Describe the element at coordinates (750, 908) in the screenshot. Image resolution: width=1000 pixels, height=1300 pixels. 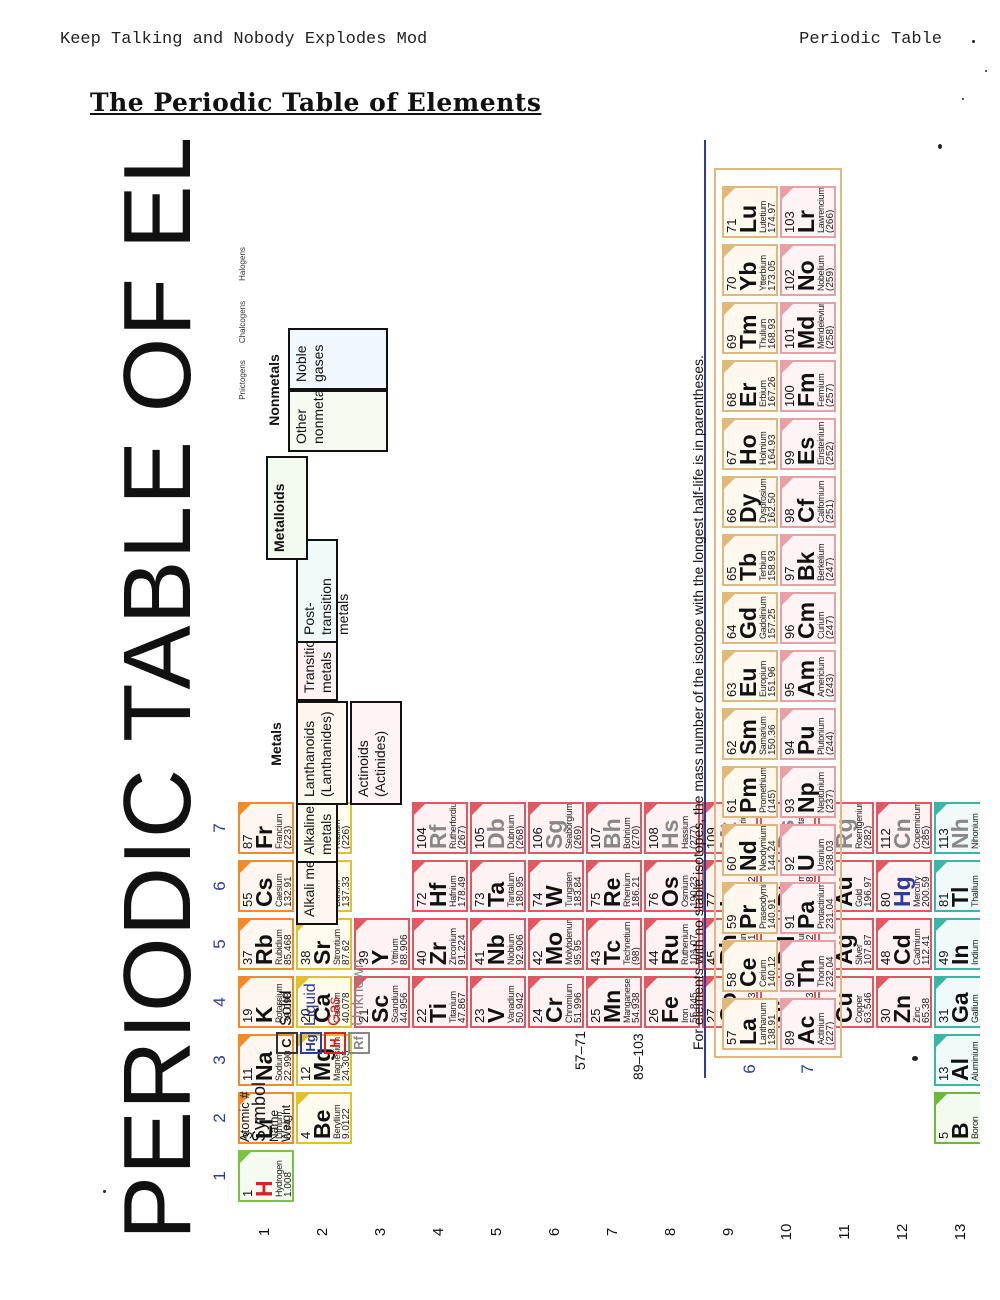
I see `fblock-cell-pr: 59 Pr Praseodymium 140.91` at that location.